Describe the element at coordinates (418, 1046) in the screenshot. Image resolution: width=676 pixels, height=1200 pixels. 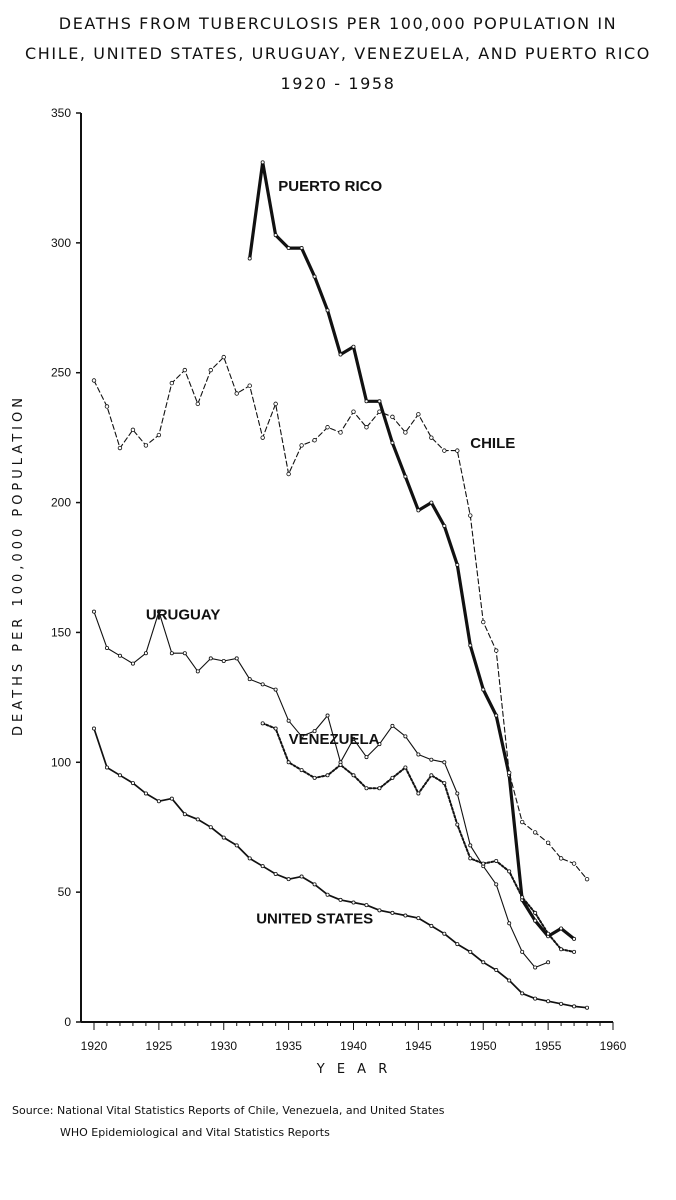
I see `x-tick-label: 1945` at that location.